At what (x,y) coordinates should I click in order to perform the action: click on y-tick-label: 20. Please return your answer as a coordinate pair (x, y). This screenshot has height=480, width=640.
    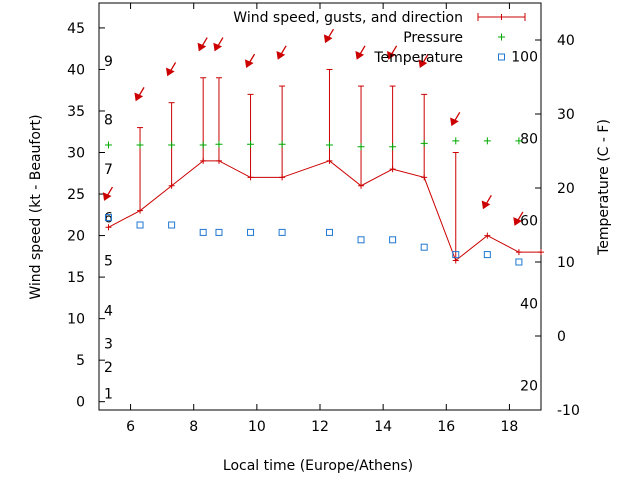
    Looking at the image, I should click on (76, 237).